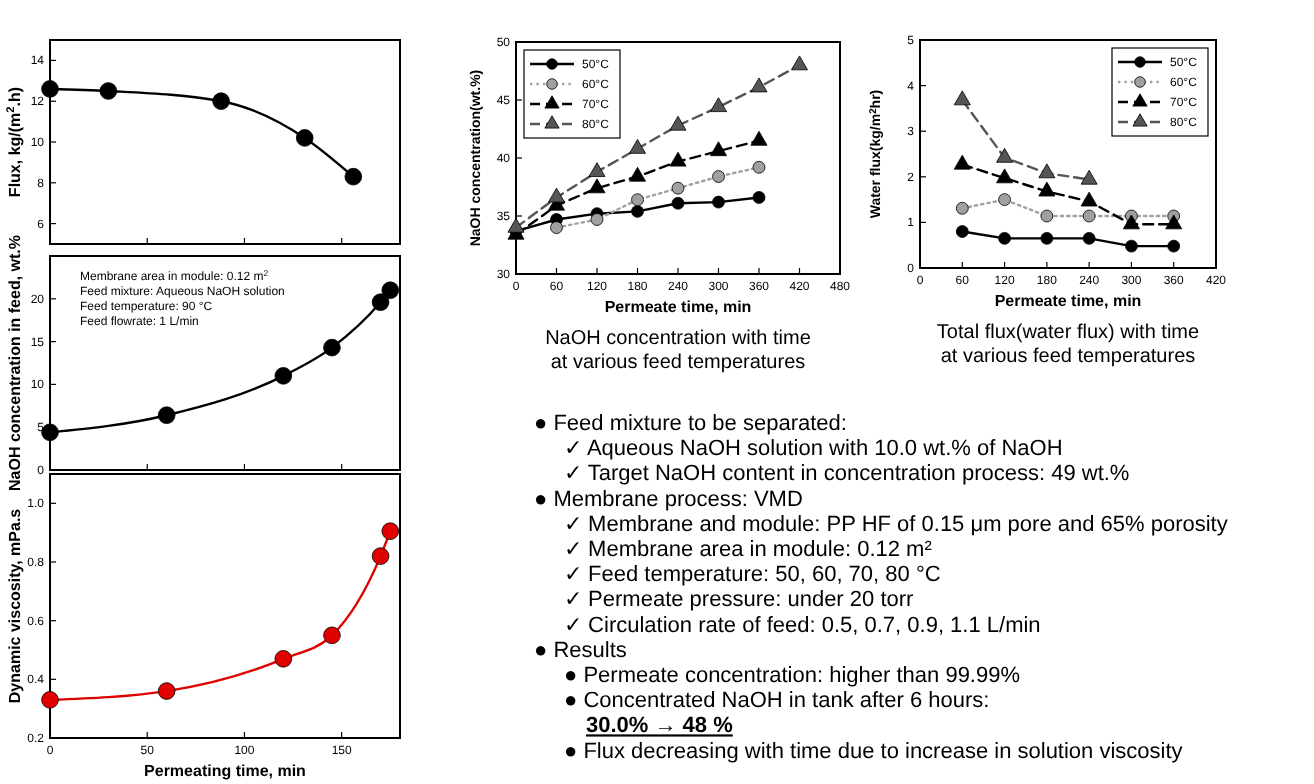 The height and width of the screenshot is (784, 1314). What do you see at coordinates (15, 605) in the screenshot?
I see `y-axis-title: Dynamic viscosity, mPa.s` at bounding box center [15, 605].